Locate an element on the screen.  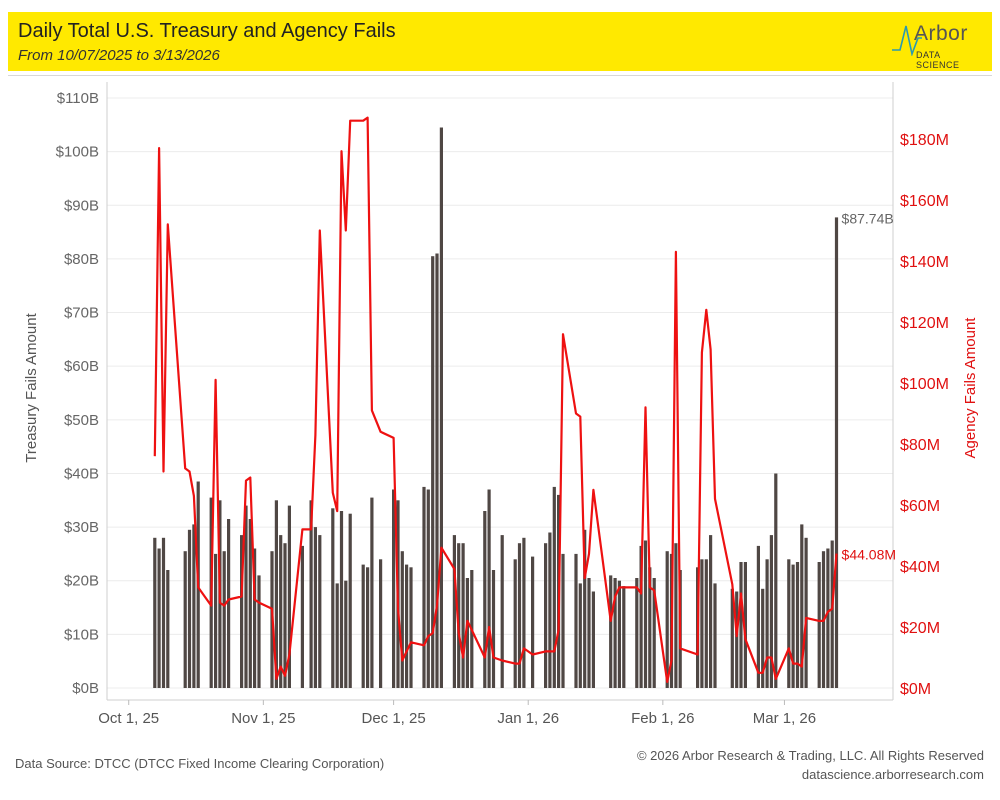
x-tick-label: Nov 1, 25 is located at coordinates (263, 718).